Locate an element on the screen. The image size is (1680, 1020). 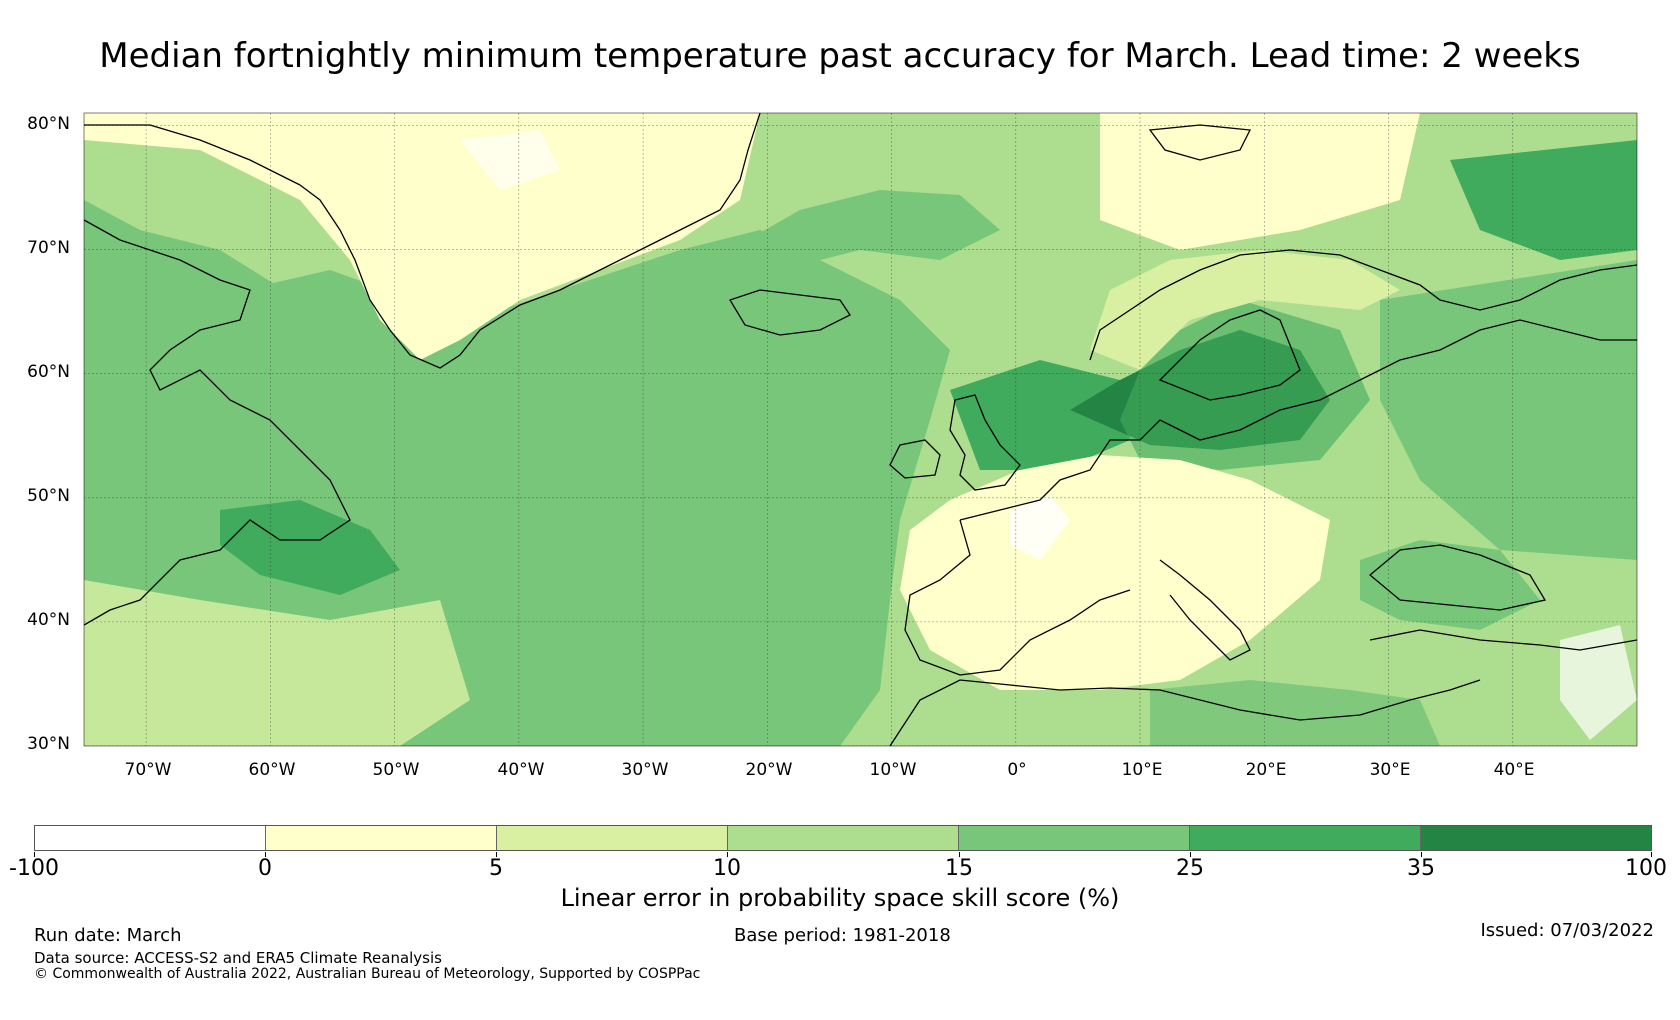
lat-label: 40°N is located at coordinates (48, 620).